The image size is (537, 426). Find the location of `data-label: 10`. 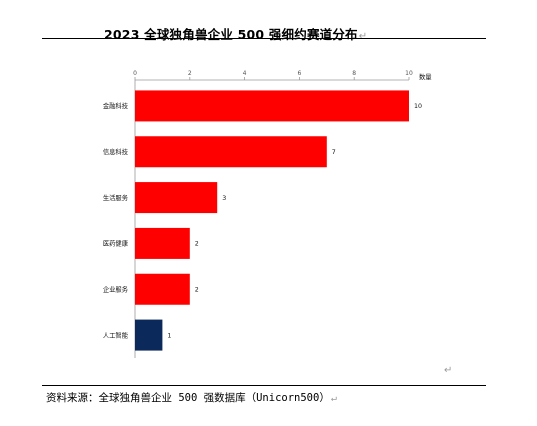

data-label: 10 is located at coordinates (418, 106).